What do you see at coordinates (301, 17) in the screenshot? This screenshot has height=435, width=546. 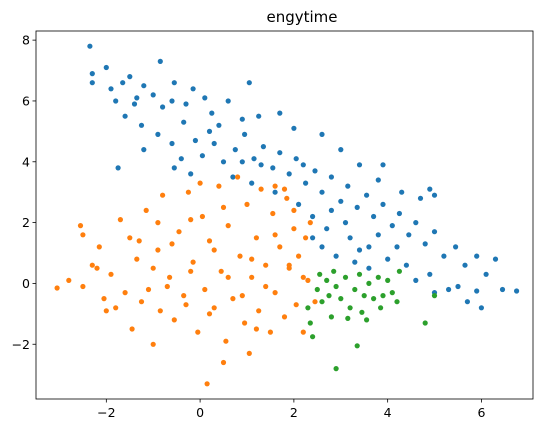 I see `chart-title: engytime` at bounding box center [301, 17].